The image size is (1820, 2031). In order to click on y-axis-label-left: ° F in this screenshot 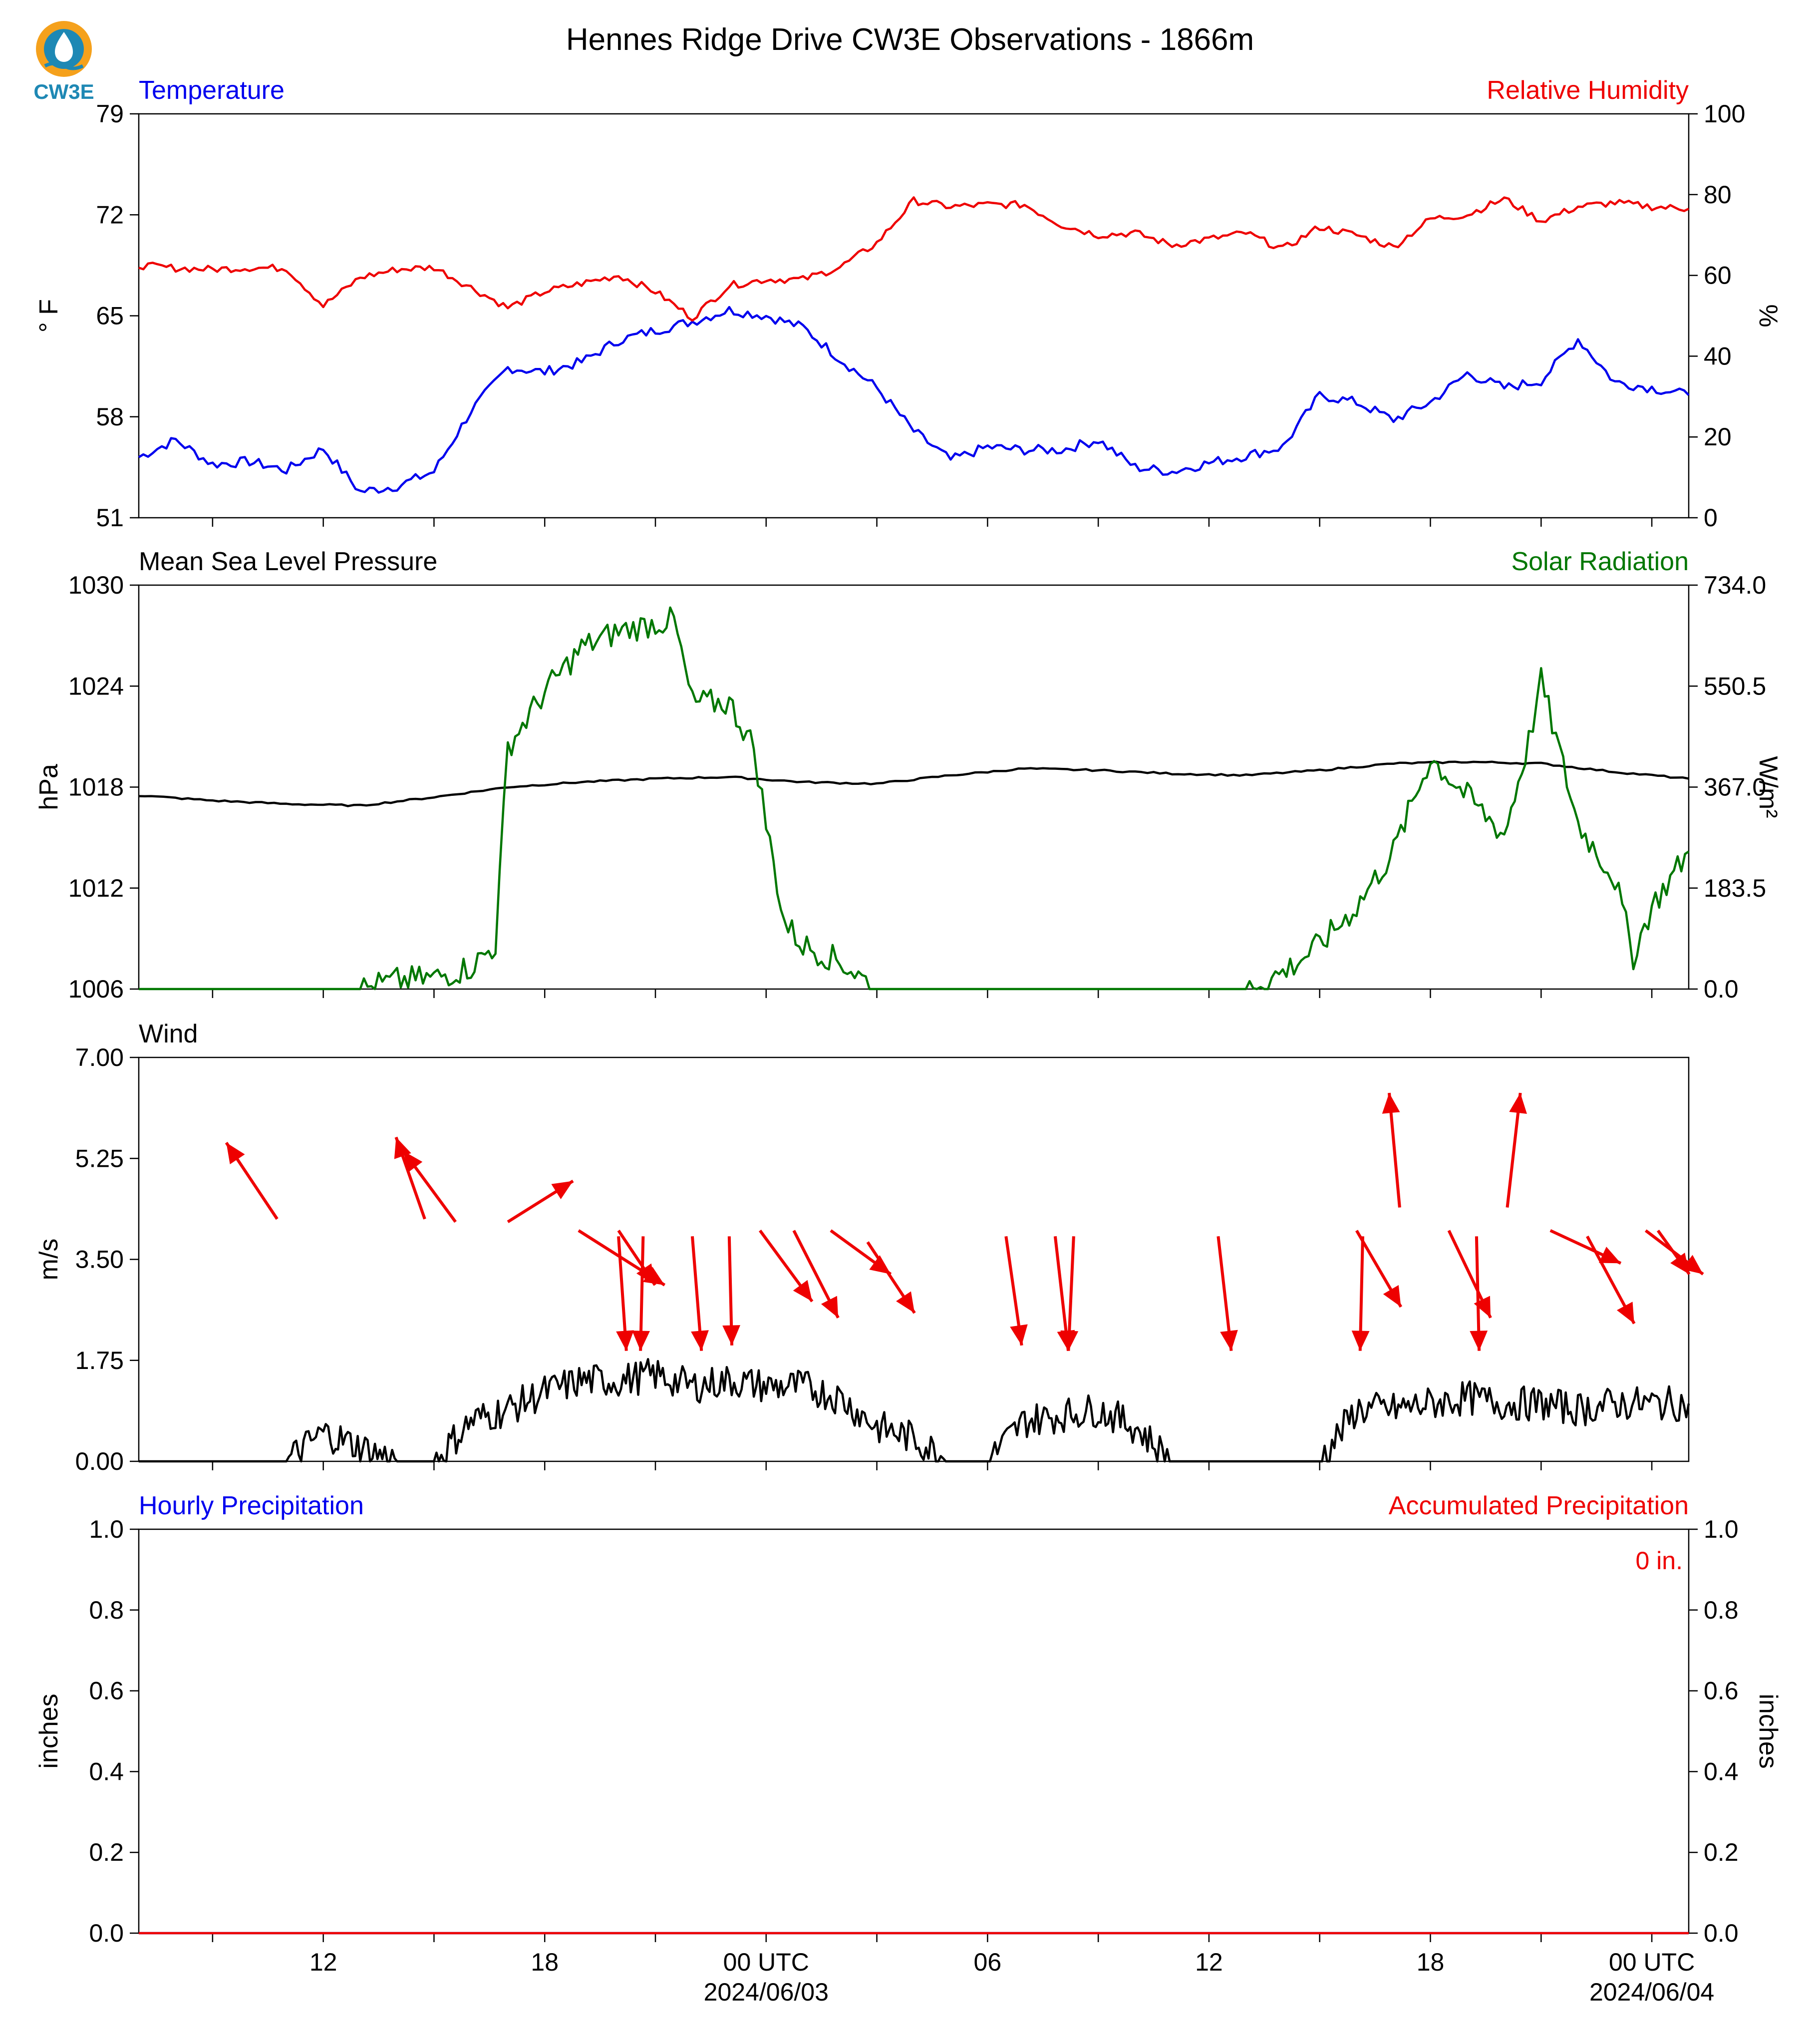, I will do `click(48, 316)`.